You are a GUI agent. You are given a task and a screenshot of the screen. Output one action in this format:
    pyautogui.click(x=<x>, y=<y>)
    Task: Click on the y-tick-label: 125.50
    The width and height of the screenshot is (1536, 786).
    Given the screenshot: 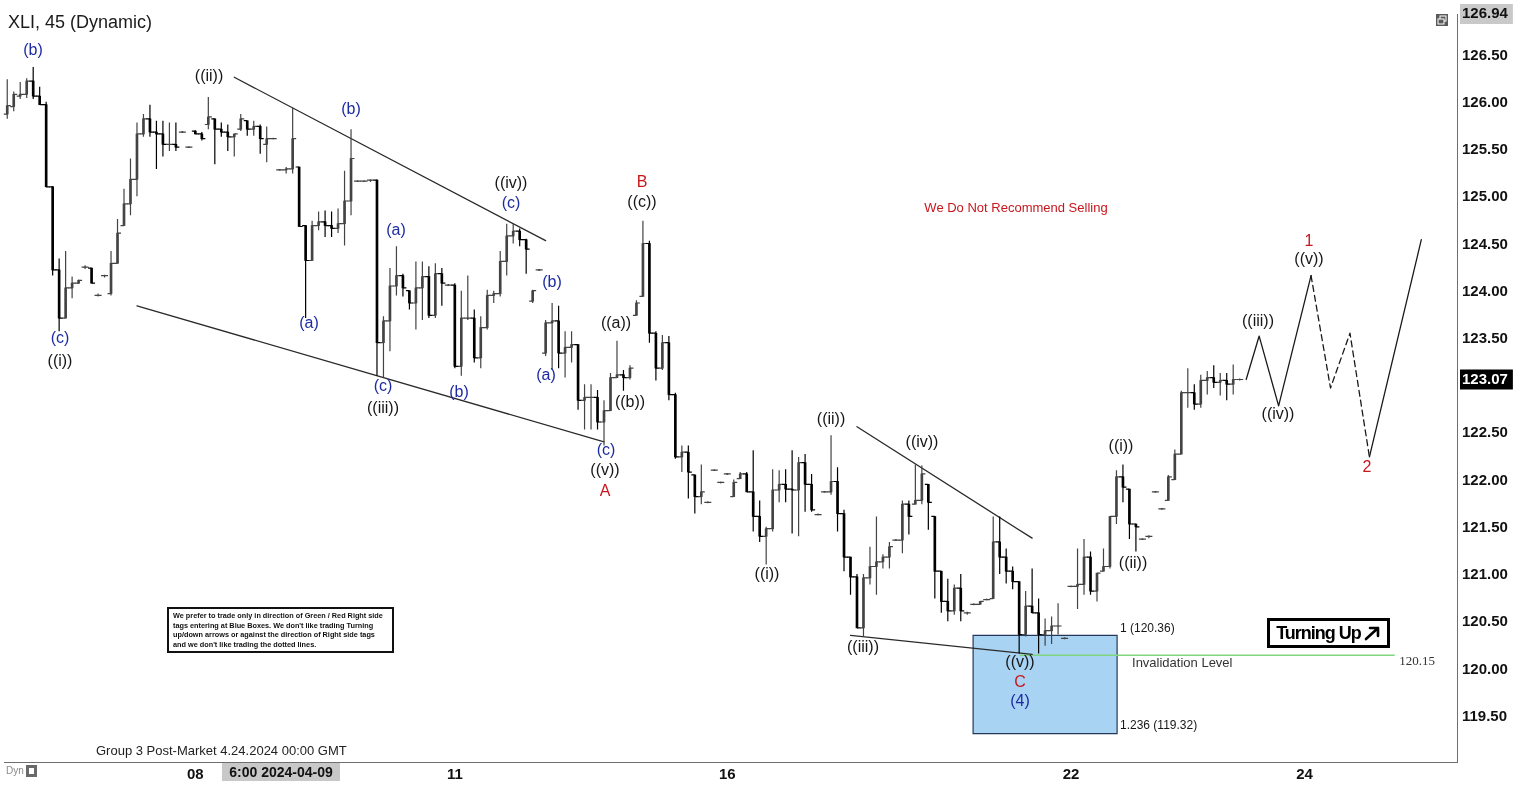 What is the action you would take?
    pyautogui.click(x=1485, y=149)
    